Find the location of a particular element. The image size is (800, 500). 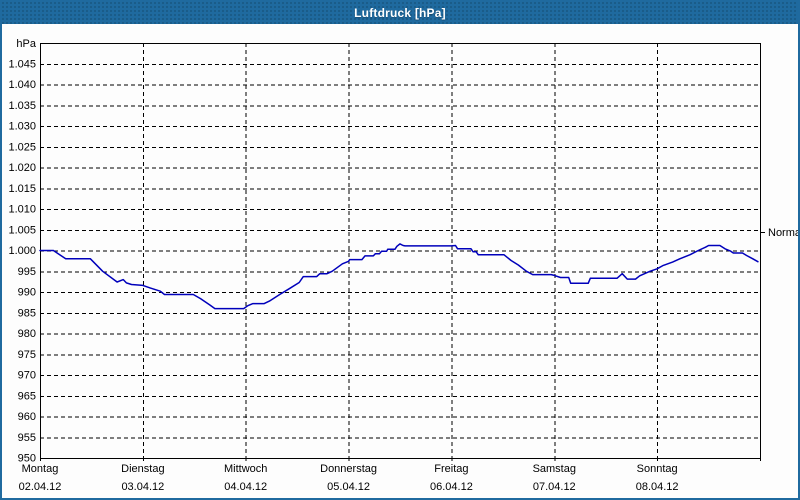

svg-text: 965 is located at coordinates (27, 396).